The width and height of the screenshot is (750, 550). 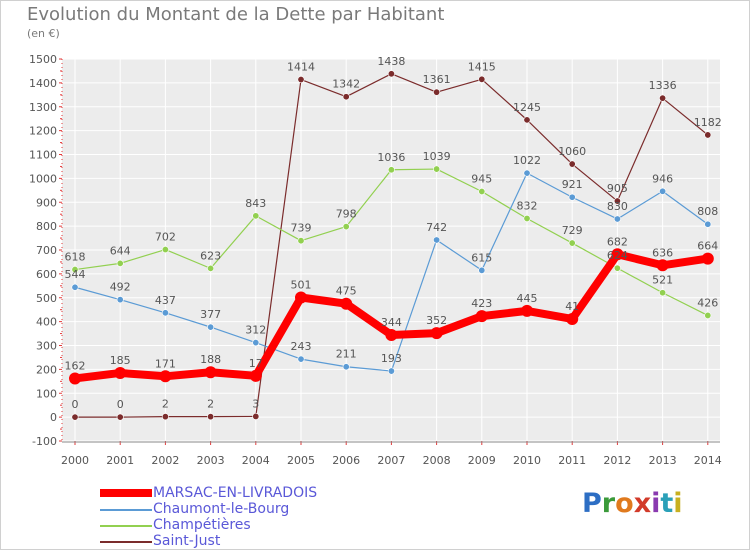 I want to click on y-tick-label: 900, so click(x=46, y=202).